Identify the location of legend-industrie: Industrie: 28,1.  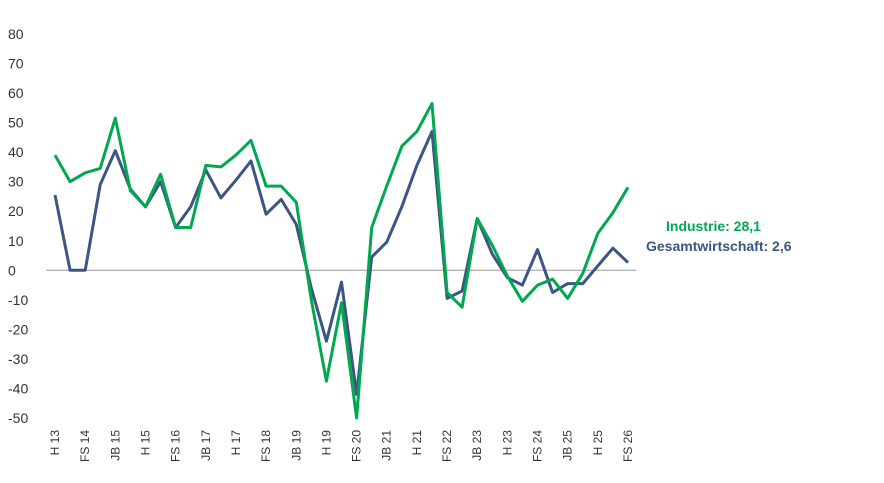
(713, 226).